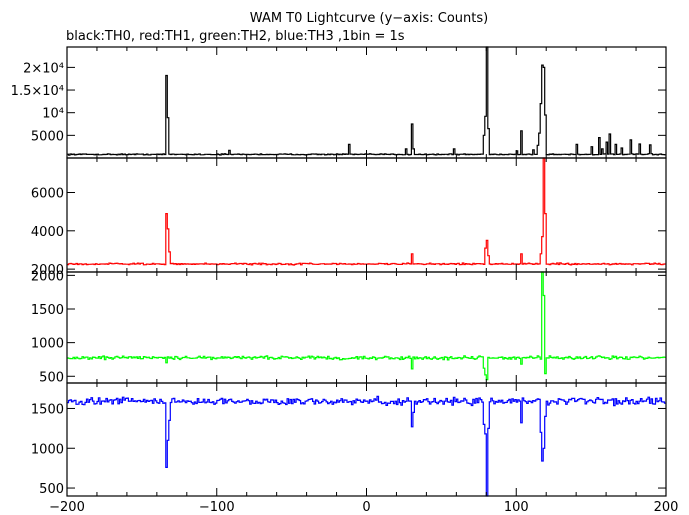 Image resolution: width=689 pixels, height=515 pixels. Describe the element at coordinates (67, 507) in the screenshot. I see `x-tick-label: −200` at that location.